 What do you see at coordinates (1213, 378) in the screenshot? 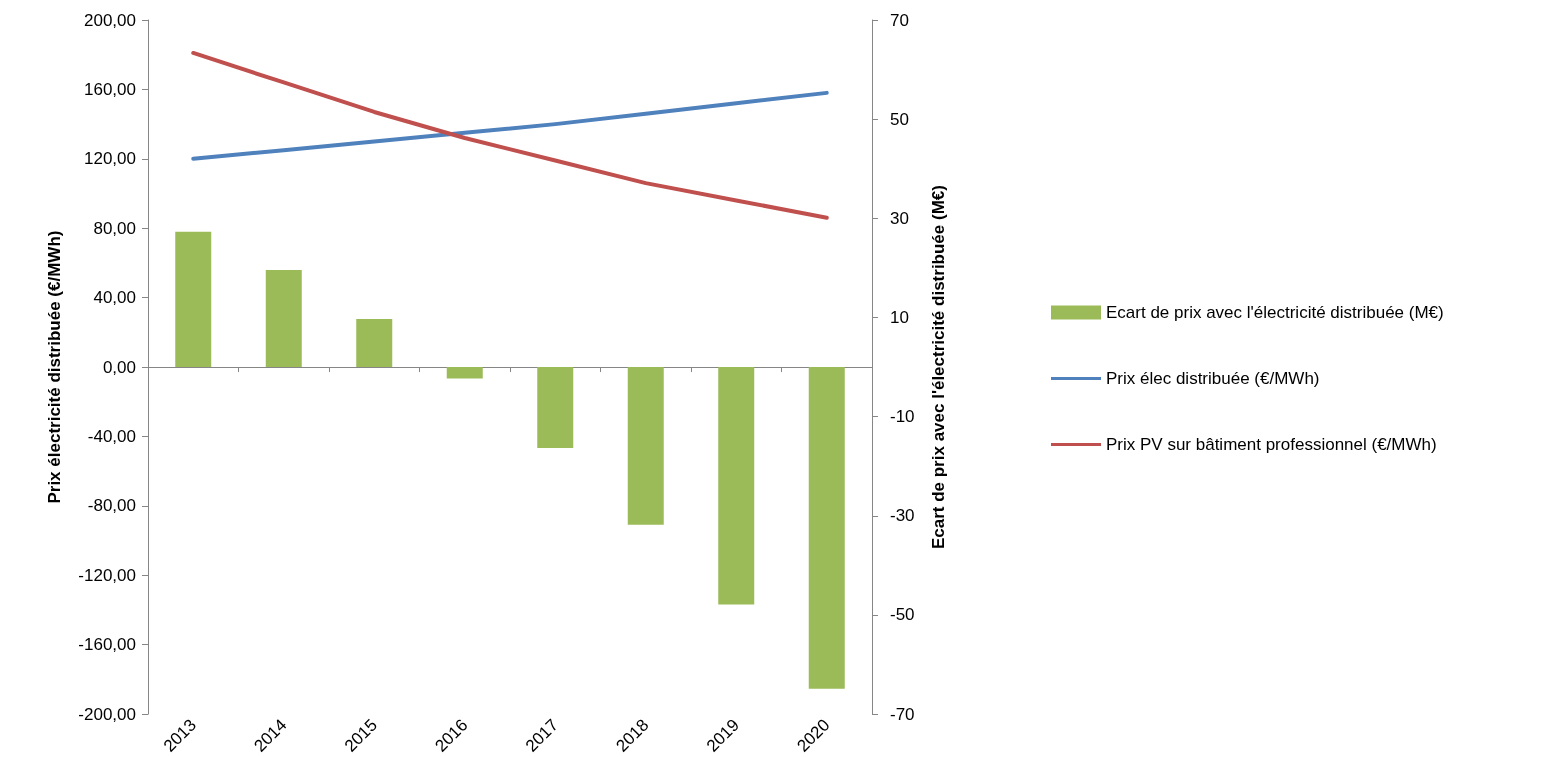
I see `legend-label: Prix élec distribuée (€/MWh)` at bounding box center [1213, 378].